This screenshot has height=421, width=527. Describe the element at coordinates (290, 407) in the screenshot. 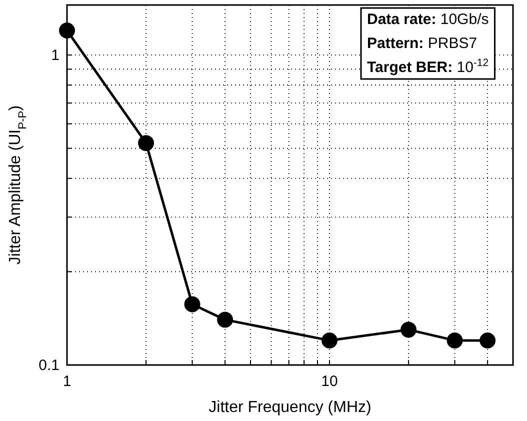

I see `x-axis-title: Jitter Frequency (MHz)` at that location.